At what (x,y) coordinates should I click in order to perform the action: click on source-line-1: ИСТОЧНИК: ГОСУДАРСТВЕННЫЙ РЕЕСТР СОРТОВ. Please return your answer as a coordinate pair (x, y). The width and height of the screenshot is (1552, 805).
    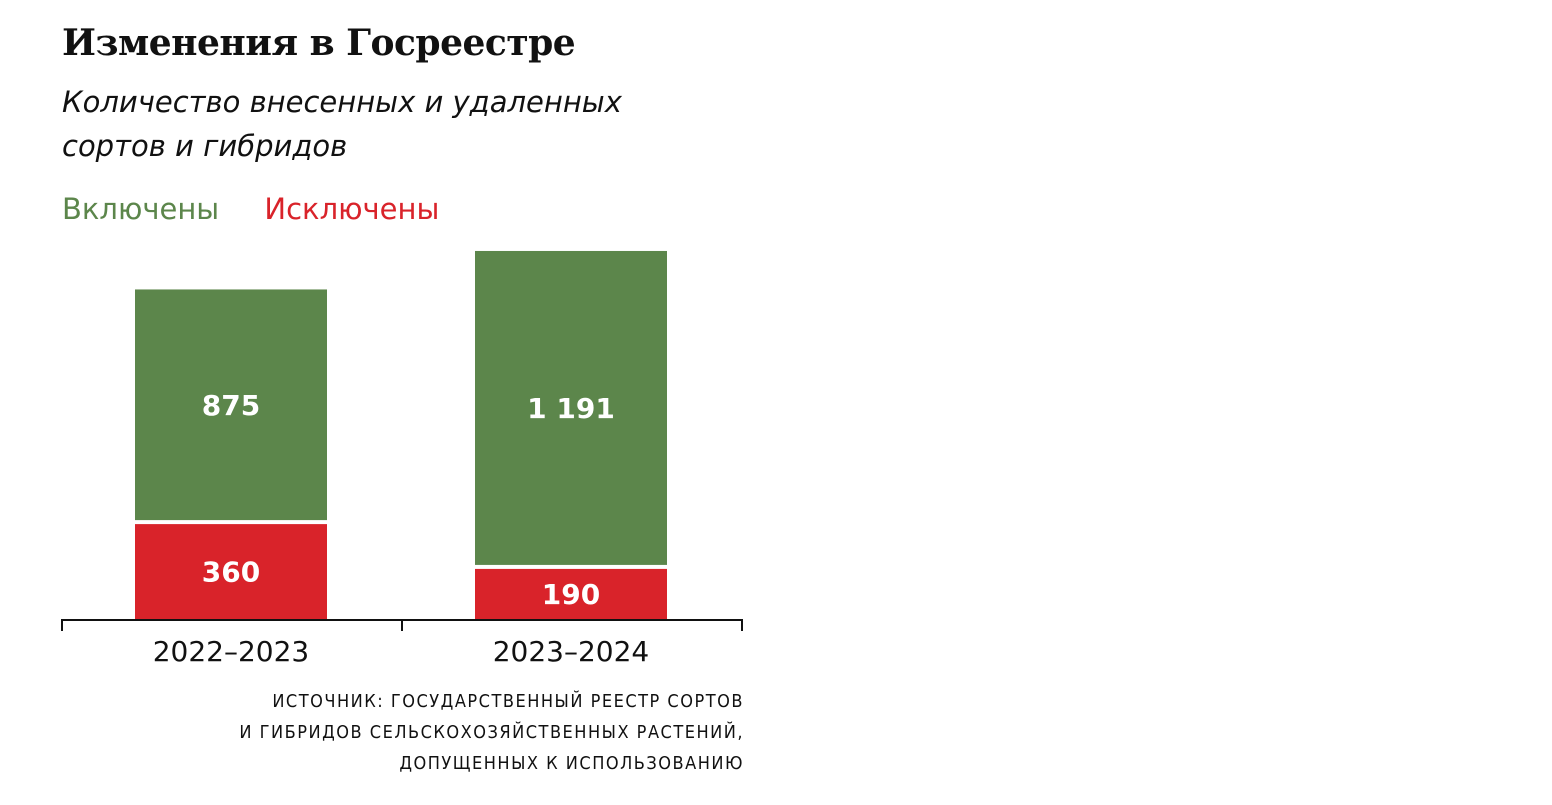
    Looking at the image, I should click on (508, 701).